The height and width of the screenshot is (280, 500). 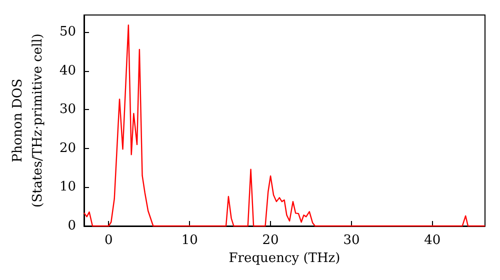 I want to click on y-tick-label: 0, so click(x=72, y=226).